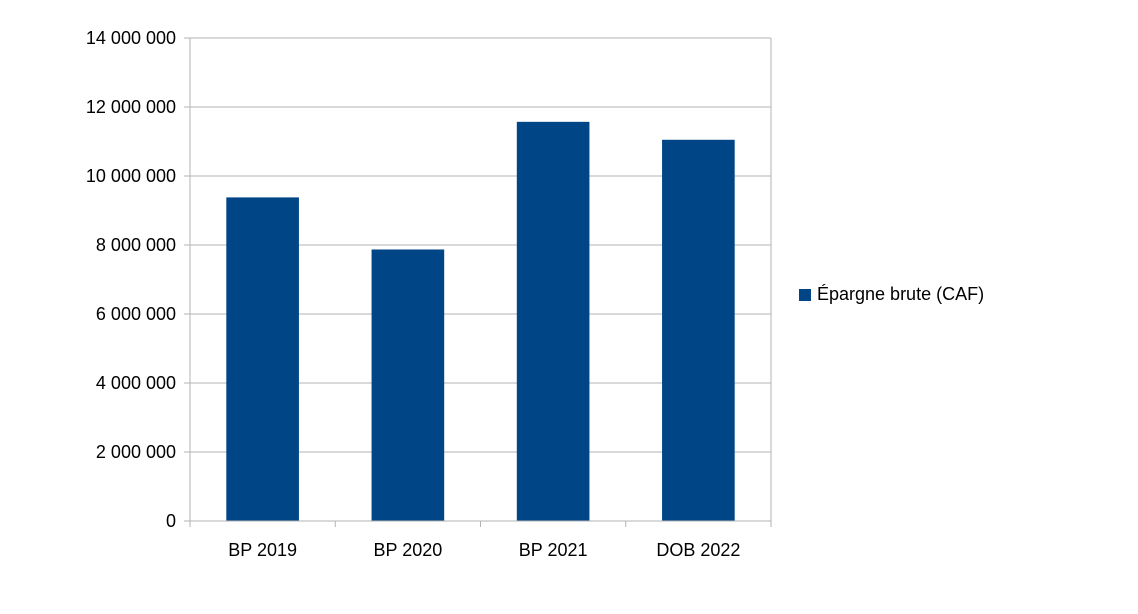  Describe the element at coordinates (484, 550) in the screenshot. I see `x-axis-ticks: BP 2019 BP 2020 BP 2021 DOB 2022` at that location.